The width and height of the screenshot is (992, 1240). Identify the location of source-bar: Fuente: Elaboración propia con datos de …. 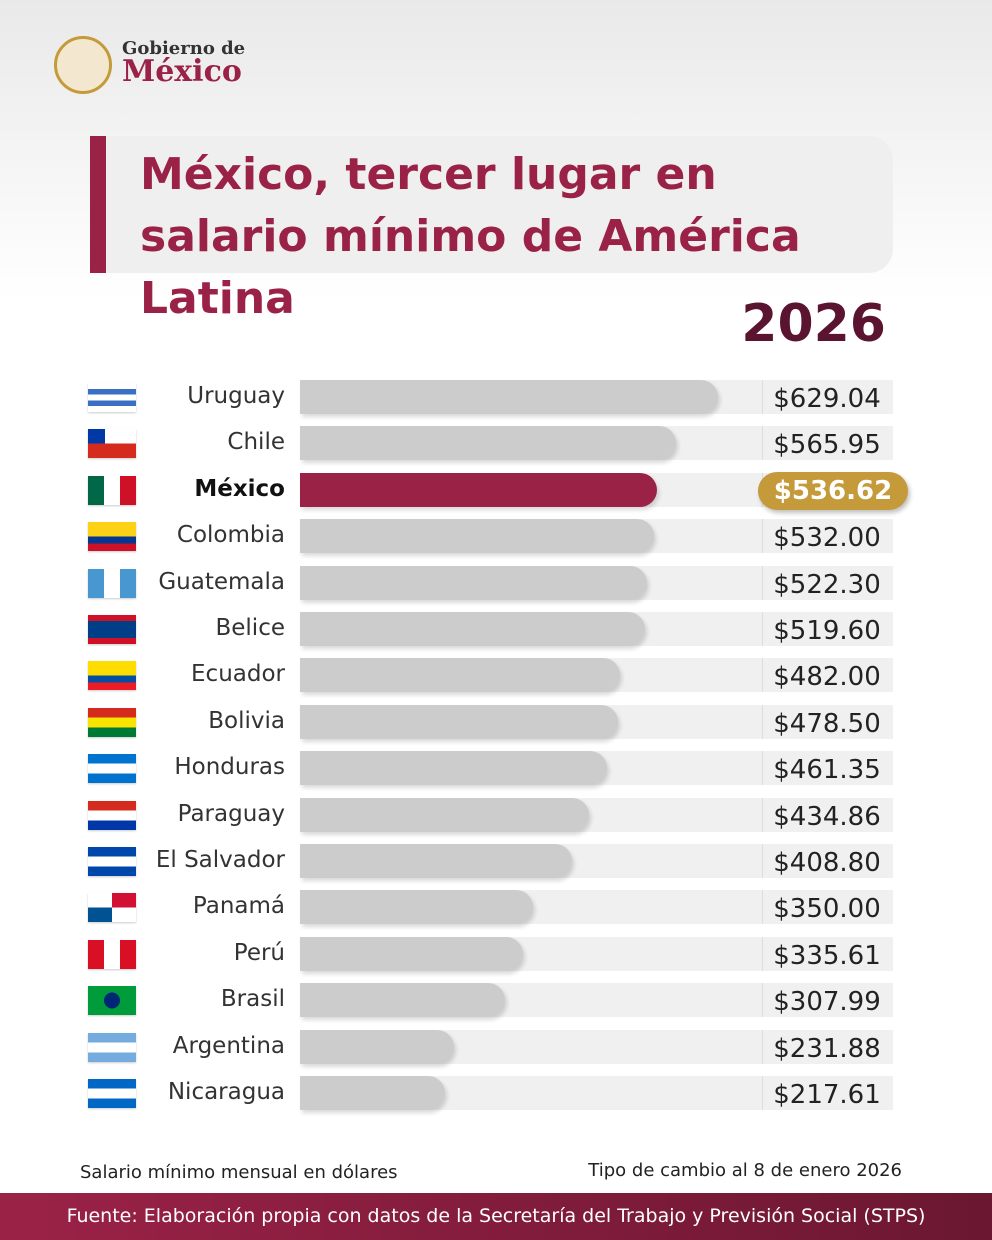
(496, 1216).